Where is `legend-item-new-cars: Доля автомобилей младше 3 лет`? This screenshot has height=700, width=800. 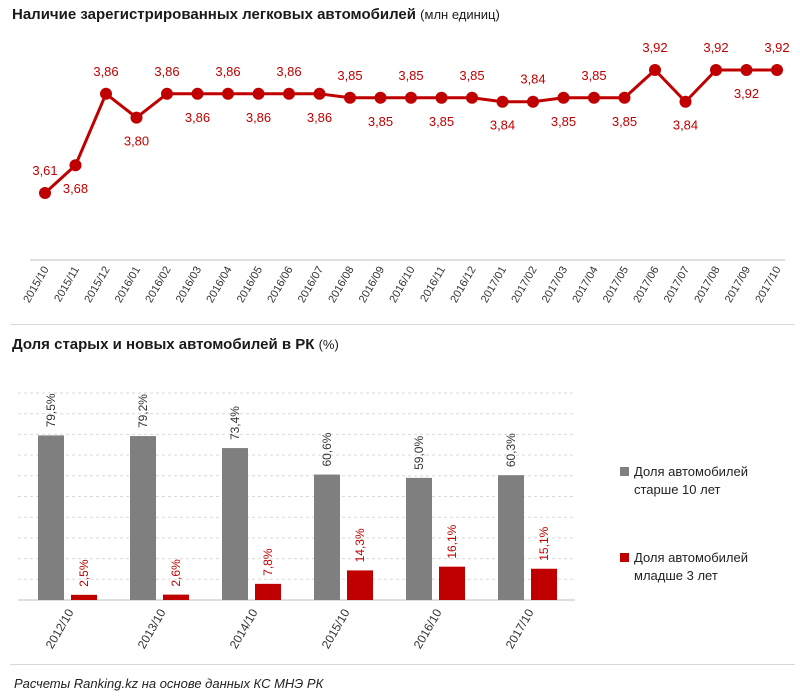 legend-item-new-cars: Доля автомобилей младше 3 лет is located at coordinates (684, 567).